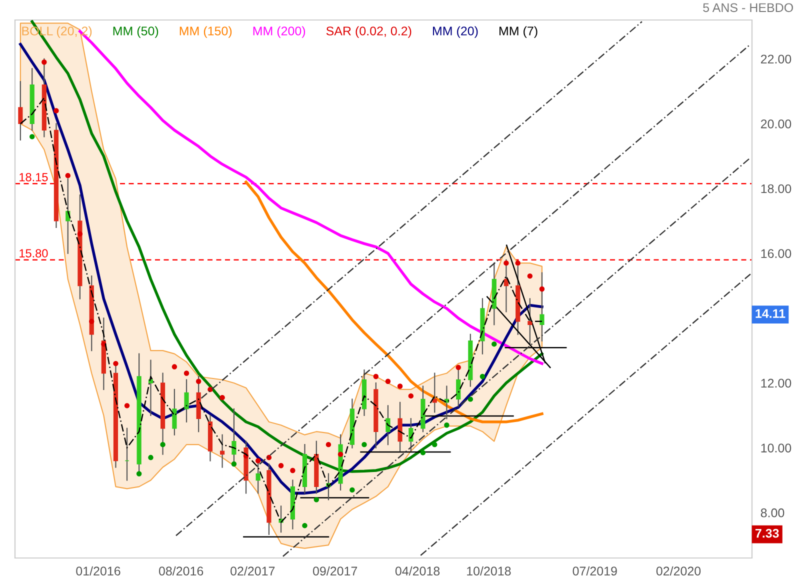  Describe the element at coordinates (417, 571) in the screenshot. I see `x-tick-label: 04/2018` at that location.